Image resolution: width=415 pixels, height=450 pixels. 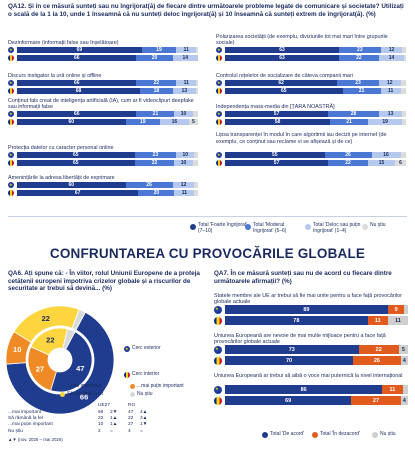 What do you see at coordinates (337, 228) in the screenshot?
I see `qa12-legend-label: Total 'Deloc sau puțin îngrijorat' (1–4)` at bounding box center [337, 228].